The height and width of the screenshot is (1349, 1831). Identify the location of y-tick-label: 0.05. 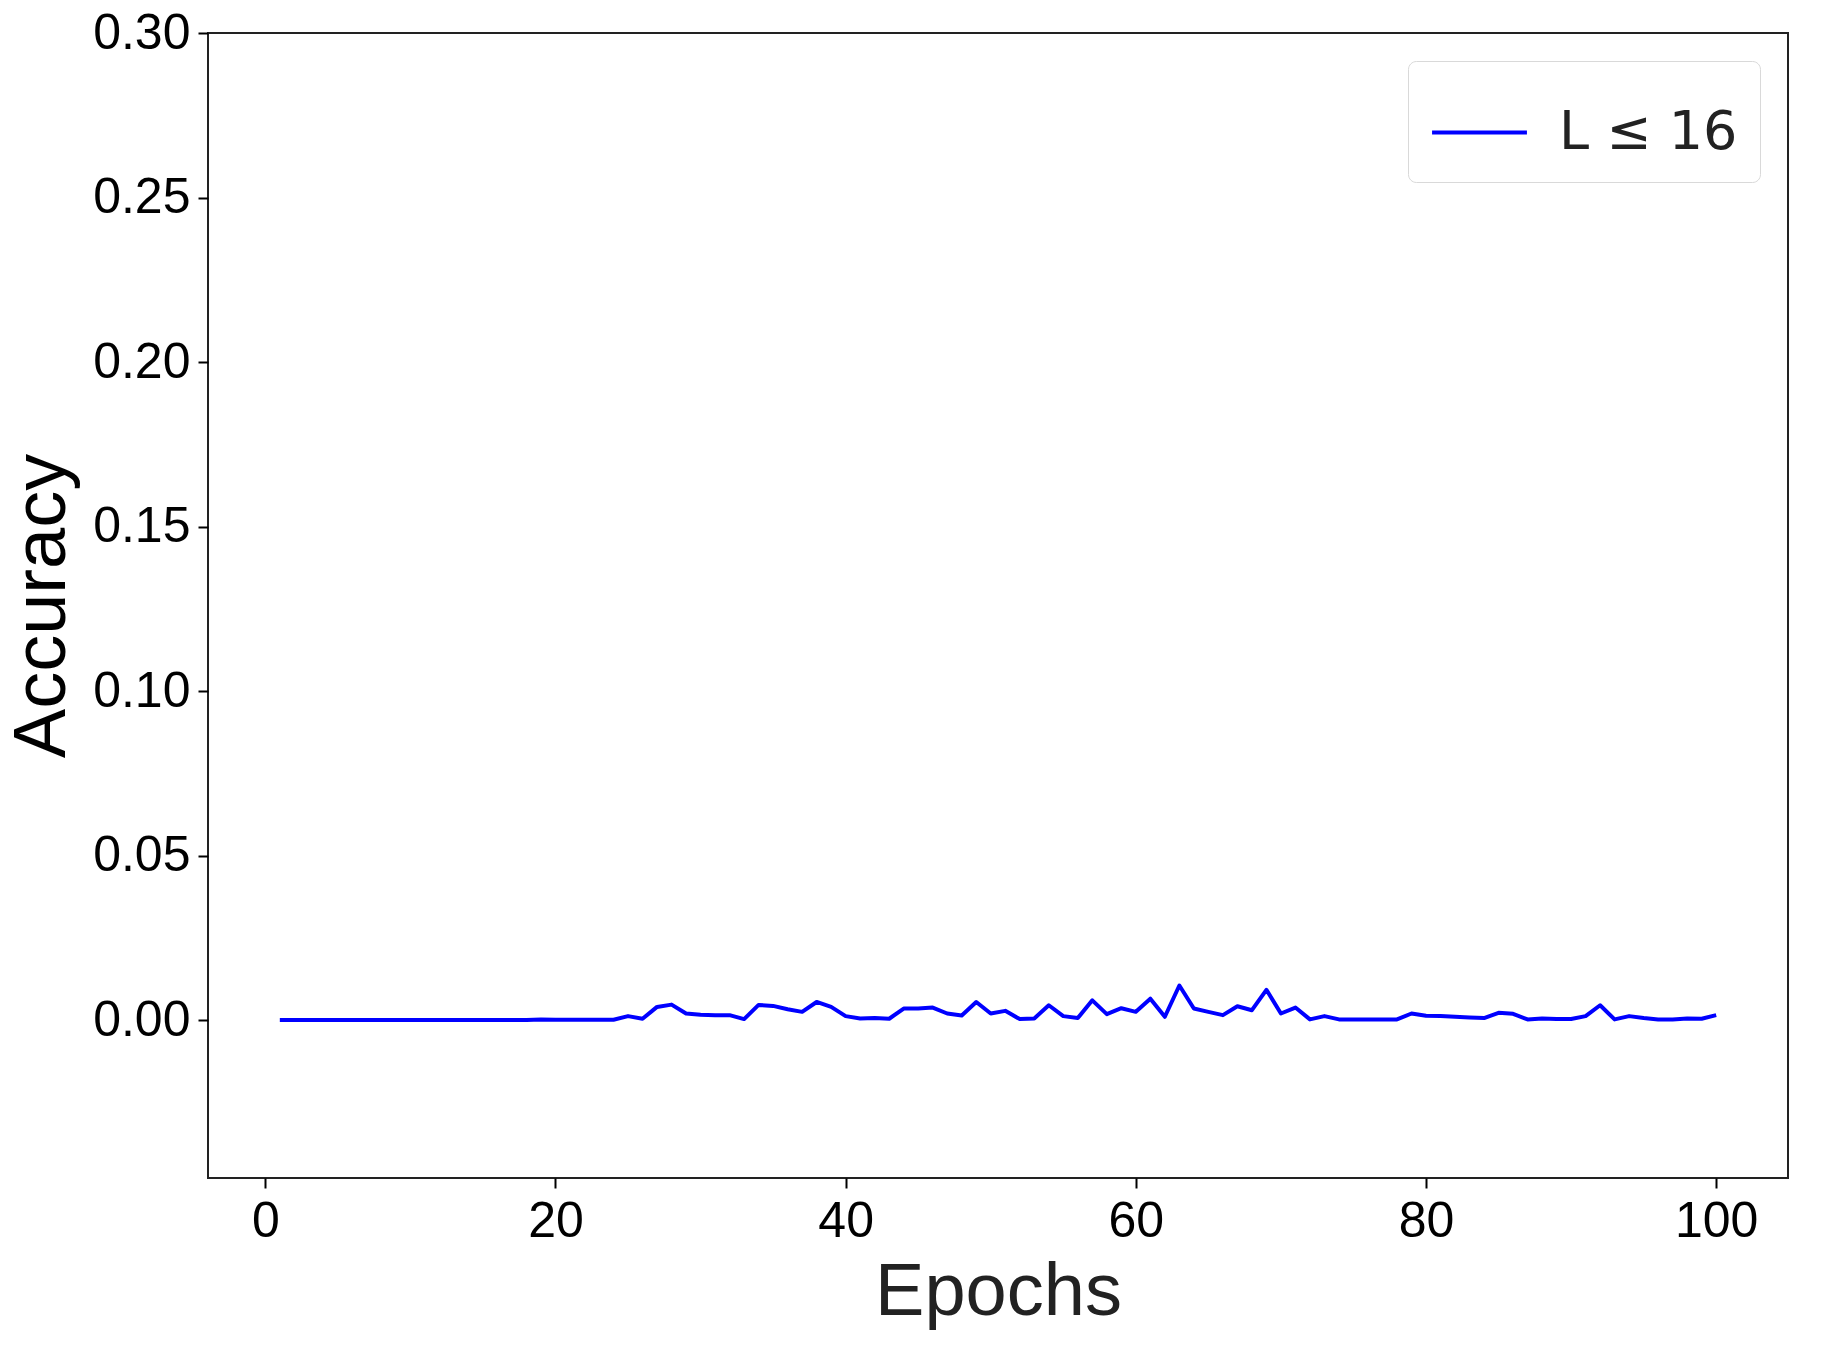
(142, 854).